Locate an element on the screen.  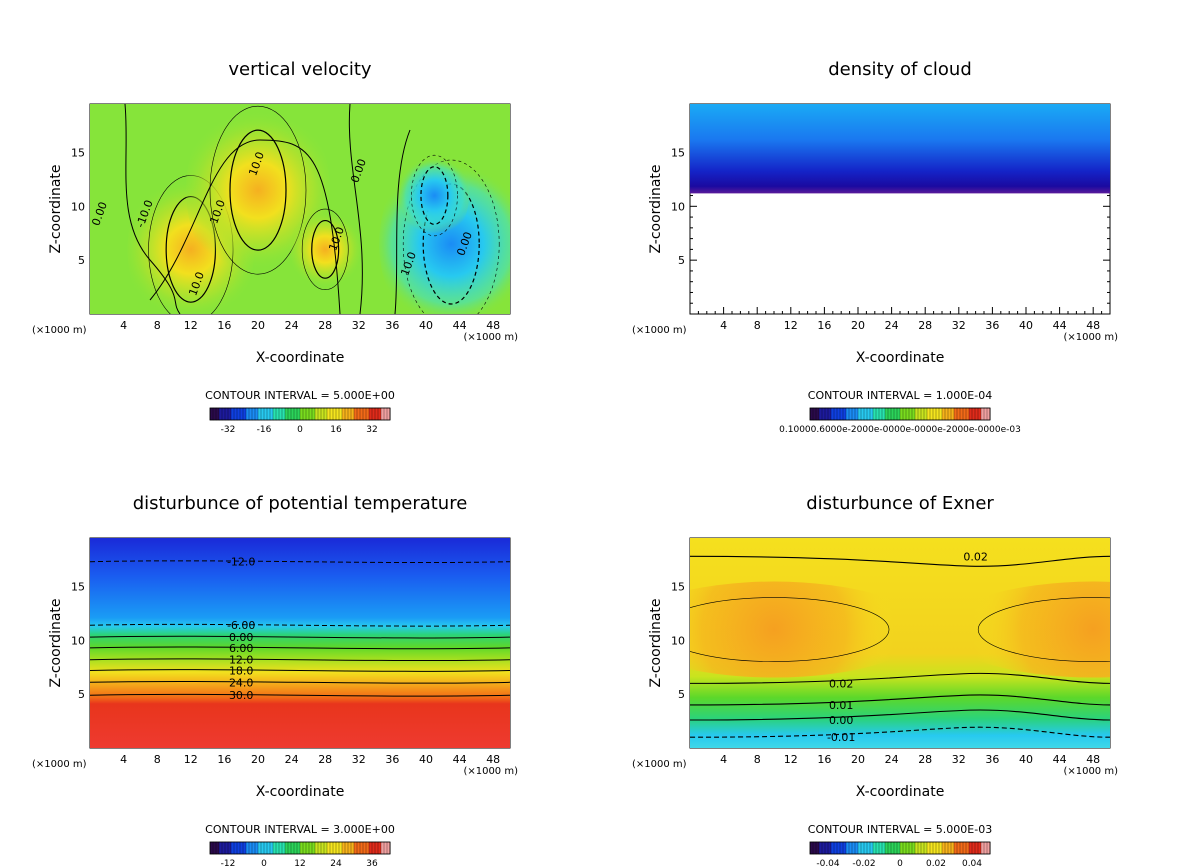
x-axis-label: X-coordinate is located at coordinates (900, 792).